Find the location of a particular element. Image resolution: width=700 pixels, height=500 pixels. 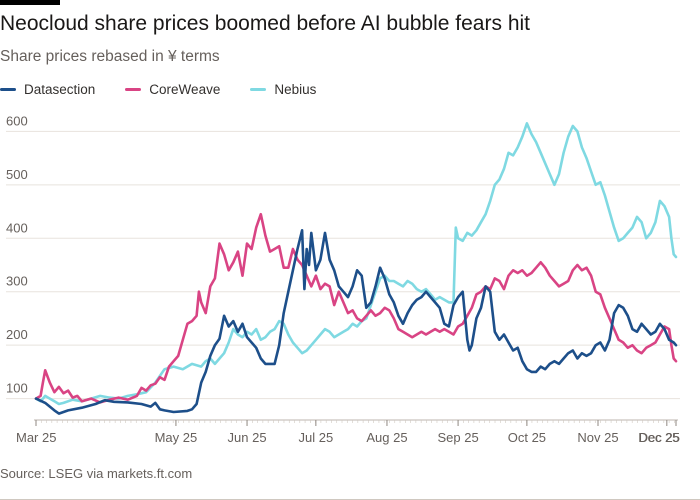

y-axis: 100 200 300 400 500 600 is located at coordinates (17, 254).